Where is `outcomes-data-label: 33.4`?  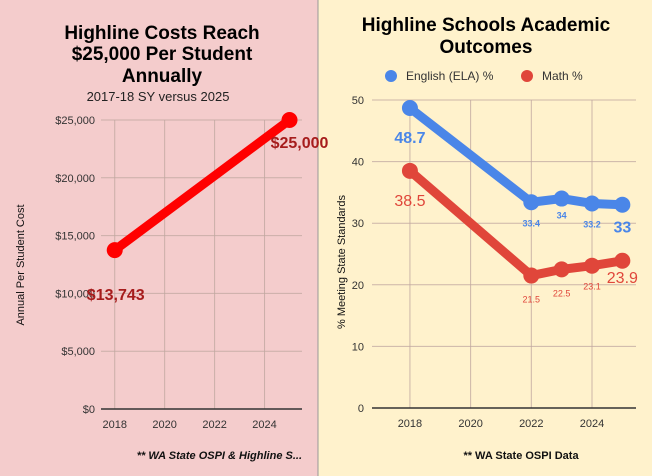 outcomes-data-label: 33.4 is located at coordinates (532, 223).